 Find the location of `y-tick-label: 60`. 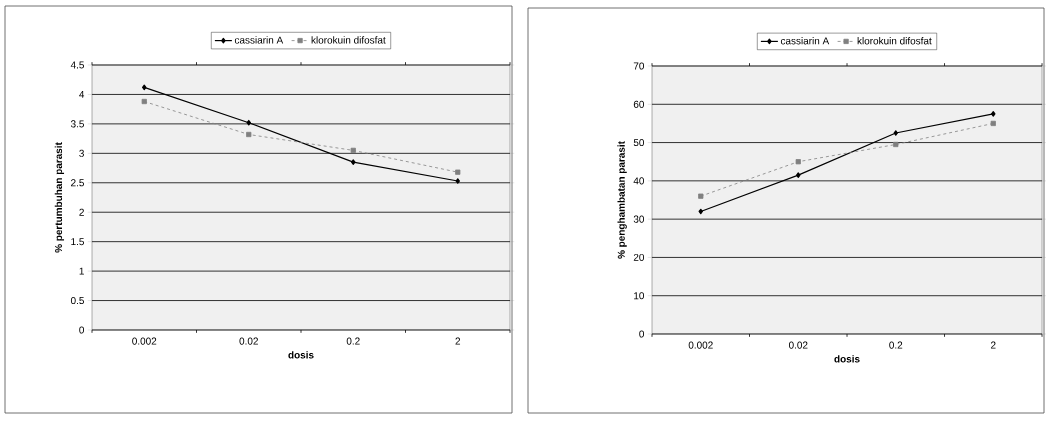

y-tick-label: 60 is located at coordinates (639, 104).